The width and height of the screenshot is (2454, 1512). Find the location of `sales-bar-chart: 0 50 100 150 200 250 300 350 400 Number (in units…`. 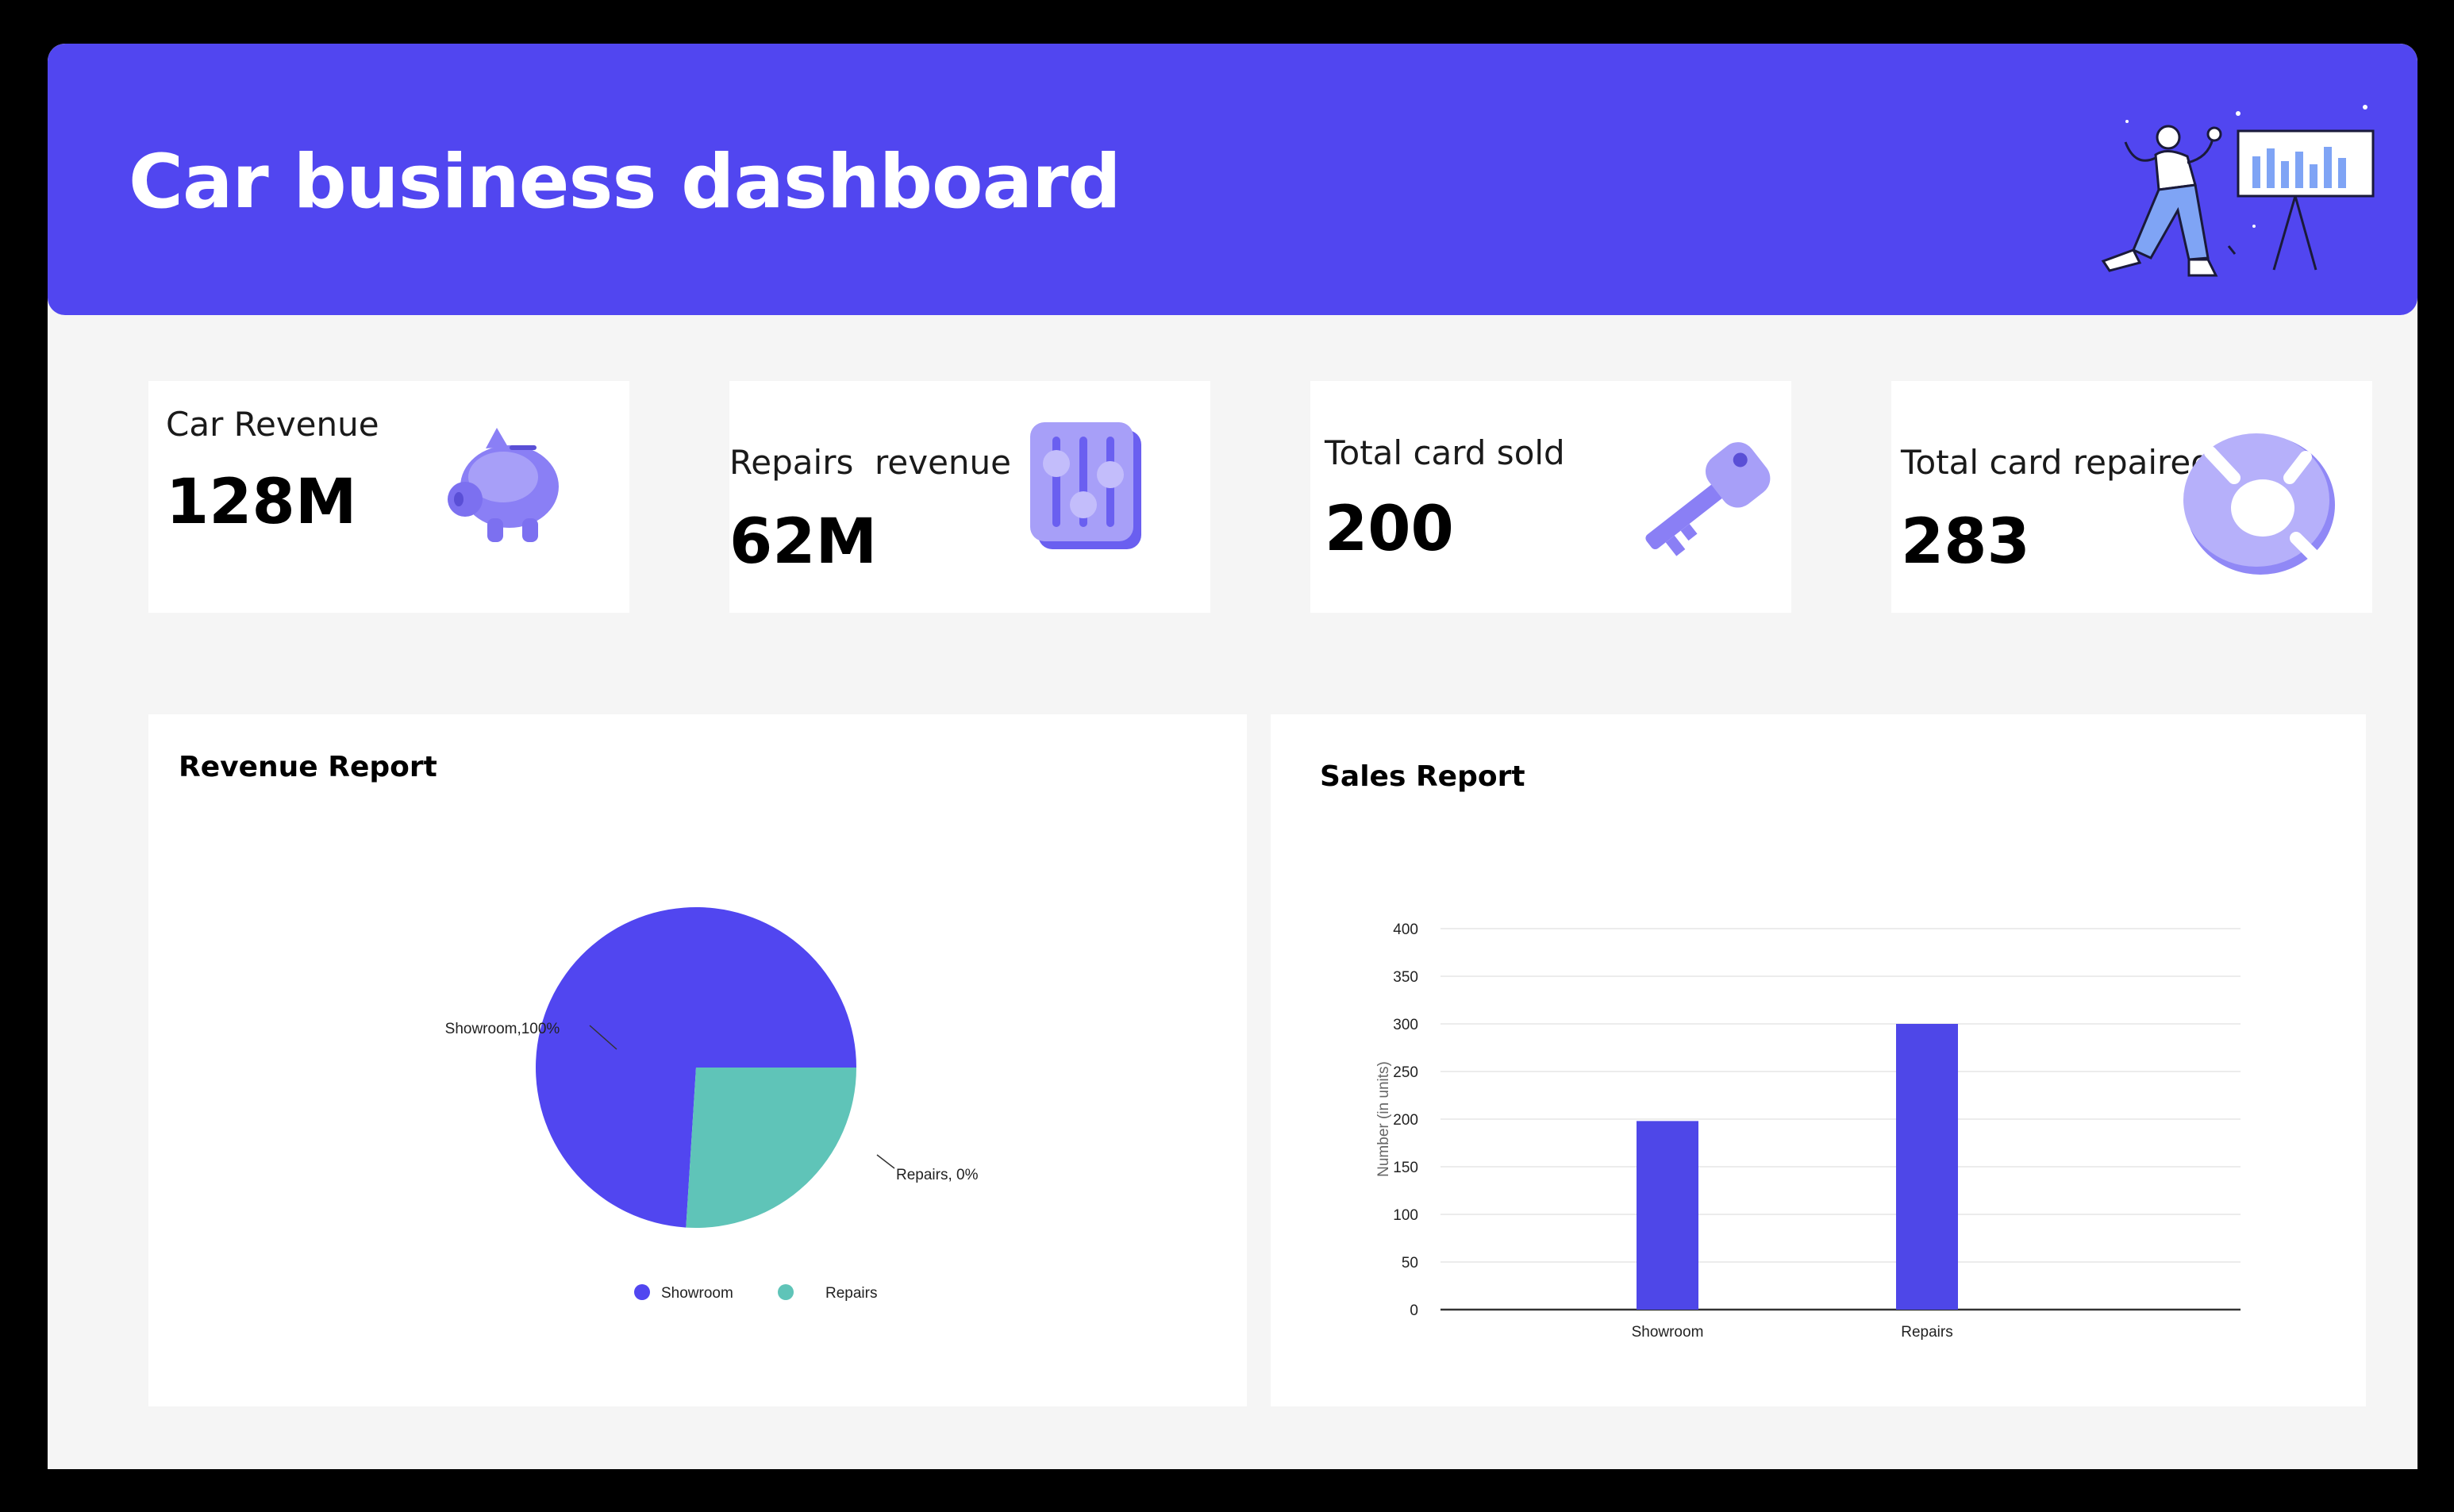

sales-bar-chart: 0 50 100 150 200 250 300 350 400 Number (in units… is located at coordinates (1808, 1131).